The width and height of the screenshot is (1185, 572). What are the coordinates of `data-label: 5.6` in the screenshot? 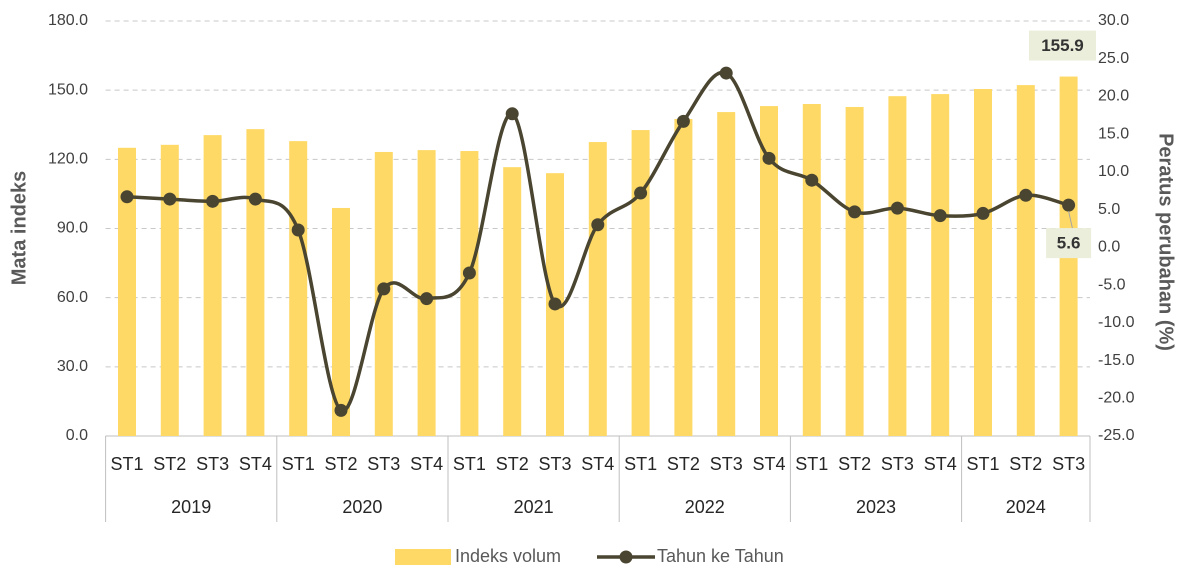 It's located at (1069, 243).